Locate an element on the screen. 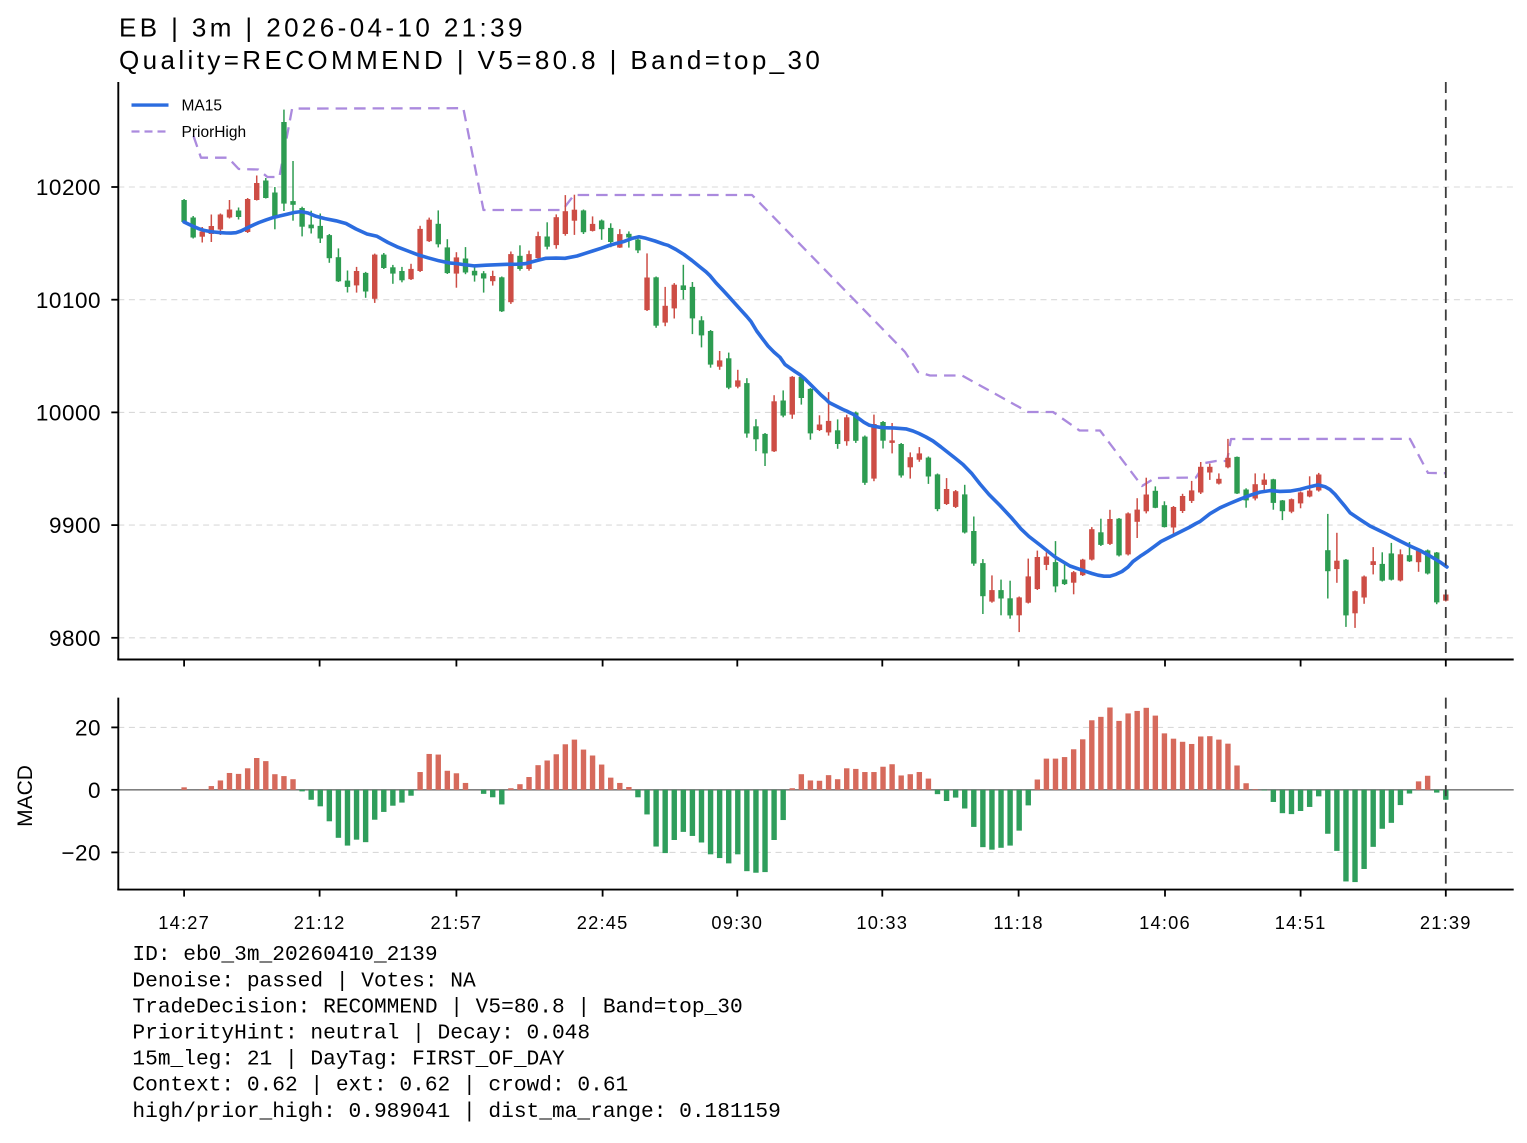 The image size is (1527, 1143). svg-text: 11:18 is located at coordinates (1018, 922).